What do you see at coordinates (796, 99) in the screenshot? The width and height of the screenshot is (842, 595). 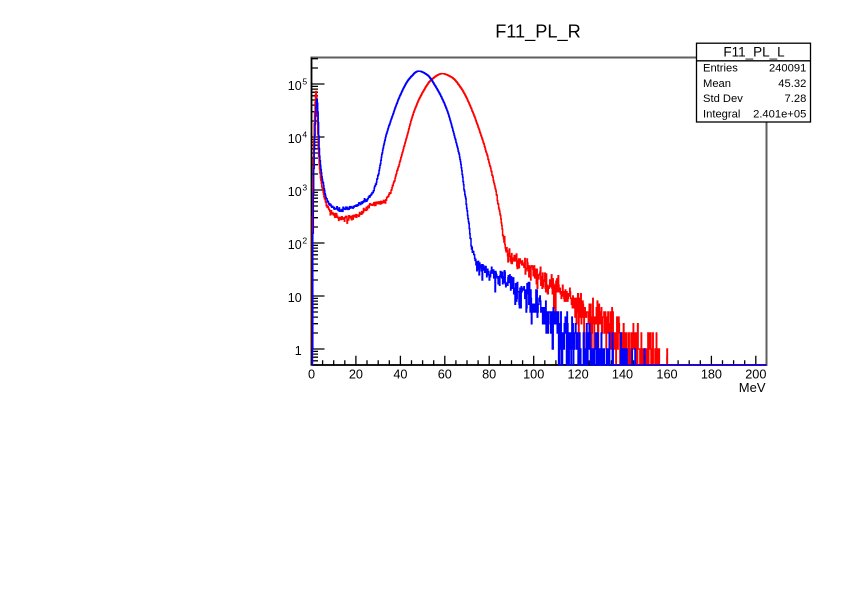 I see `svg-text: 7.28` at bounding box center [796, 99].